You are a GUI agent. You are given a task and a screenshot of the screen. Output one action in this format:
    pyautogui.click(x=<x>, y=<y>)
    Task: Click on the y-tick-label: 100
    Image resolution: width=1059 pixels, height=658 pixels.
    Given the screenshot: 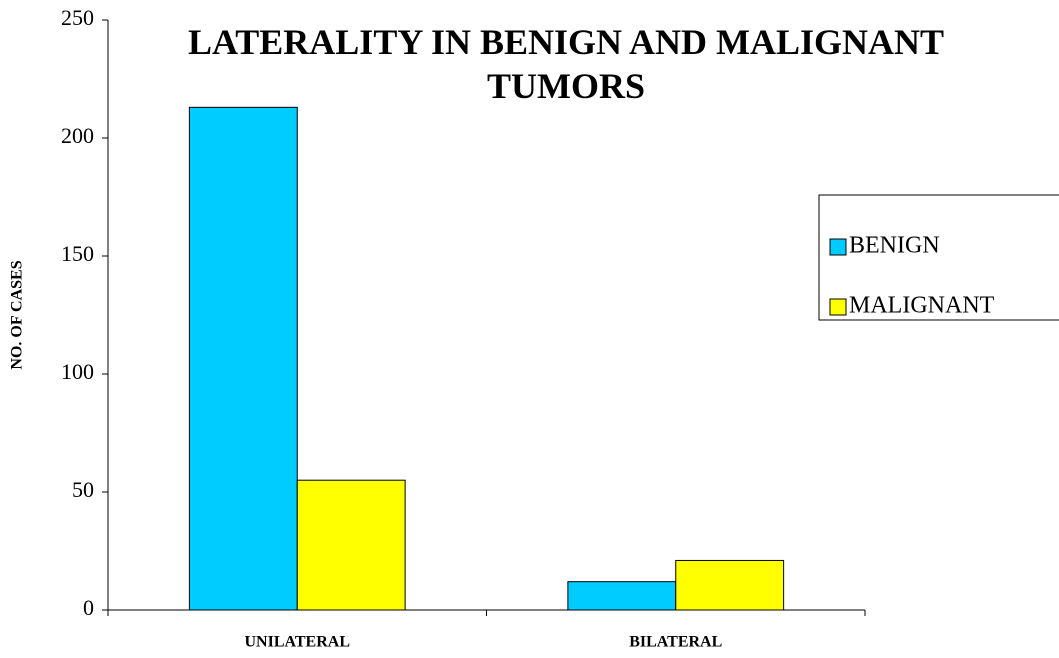 What is the action you would take?
    pyautogui.click(x=77, y=371)
    